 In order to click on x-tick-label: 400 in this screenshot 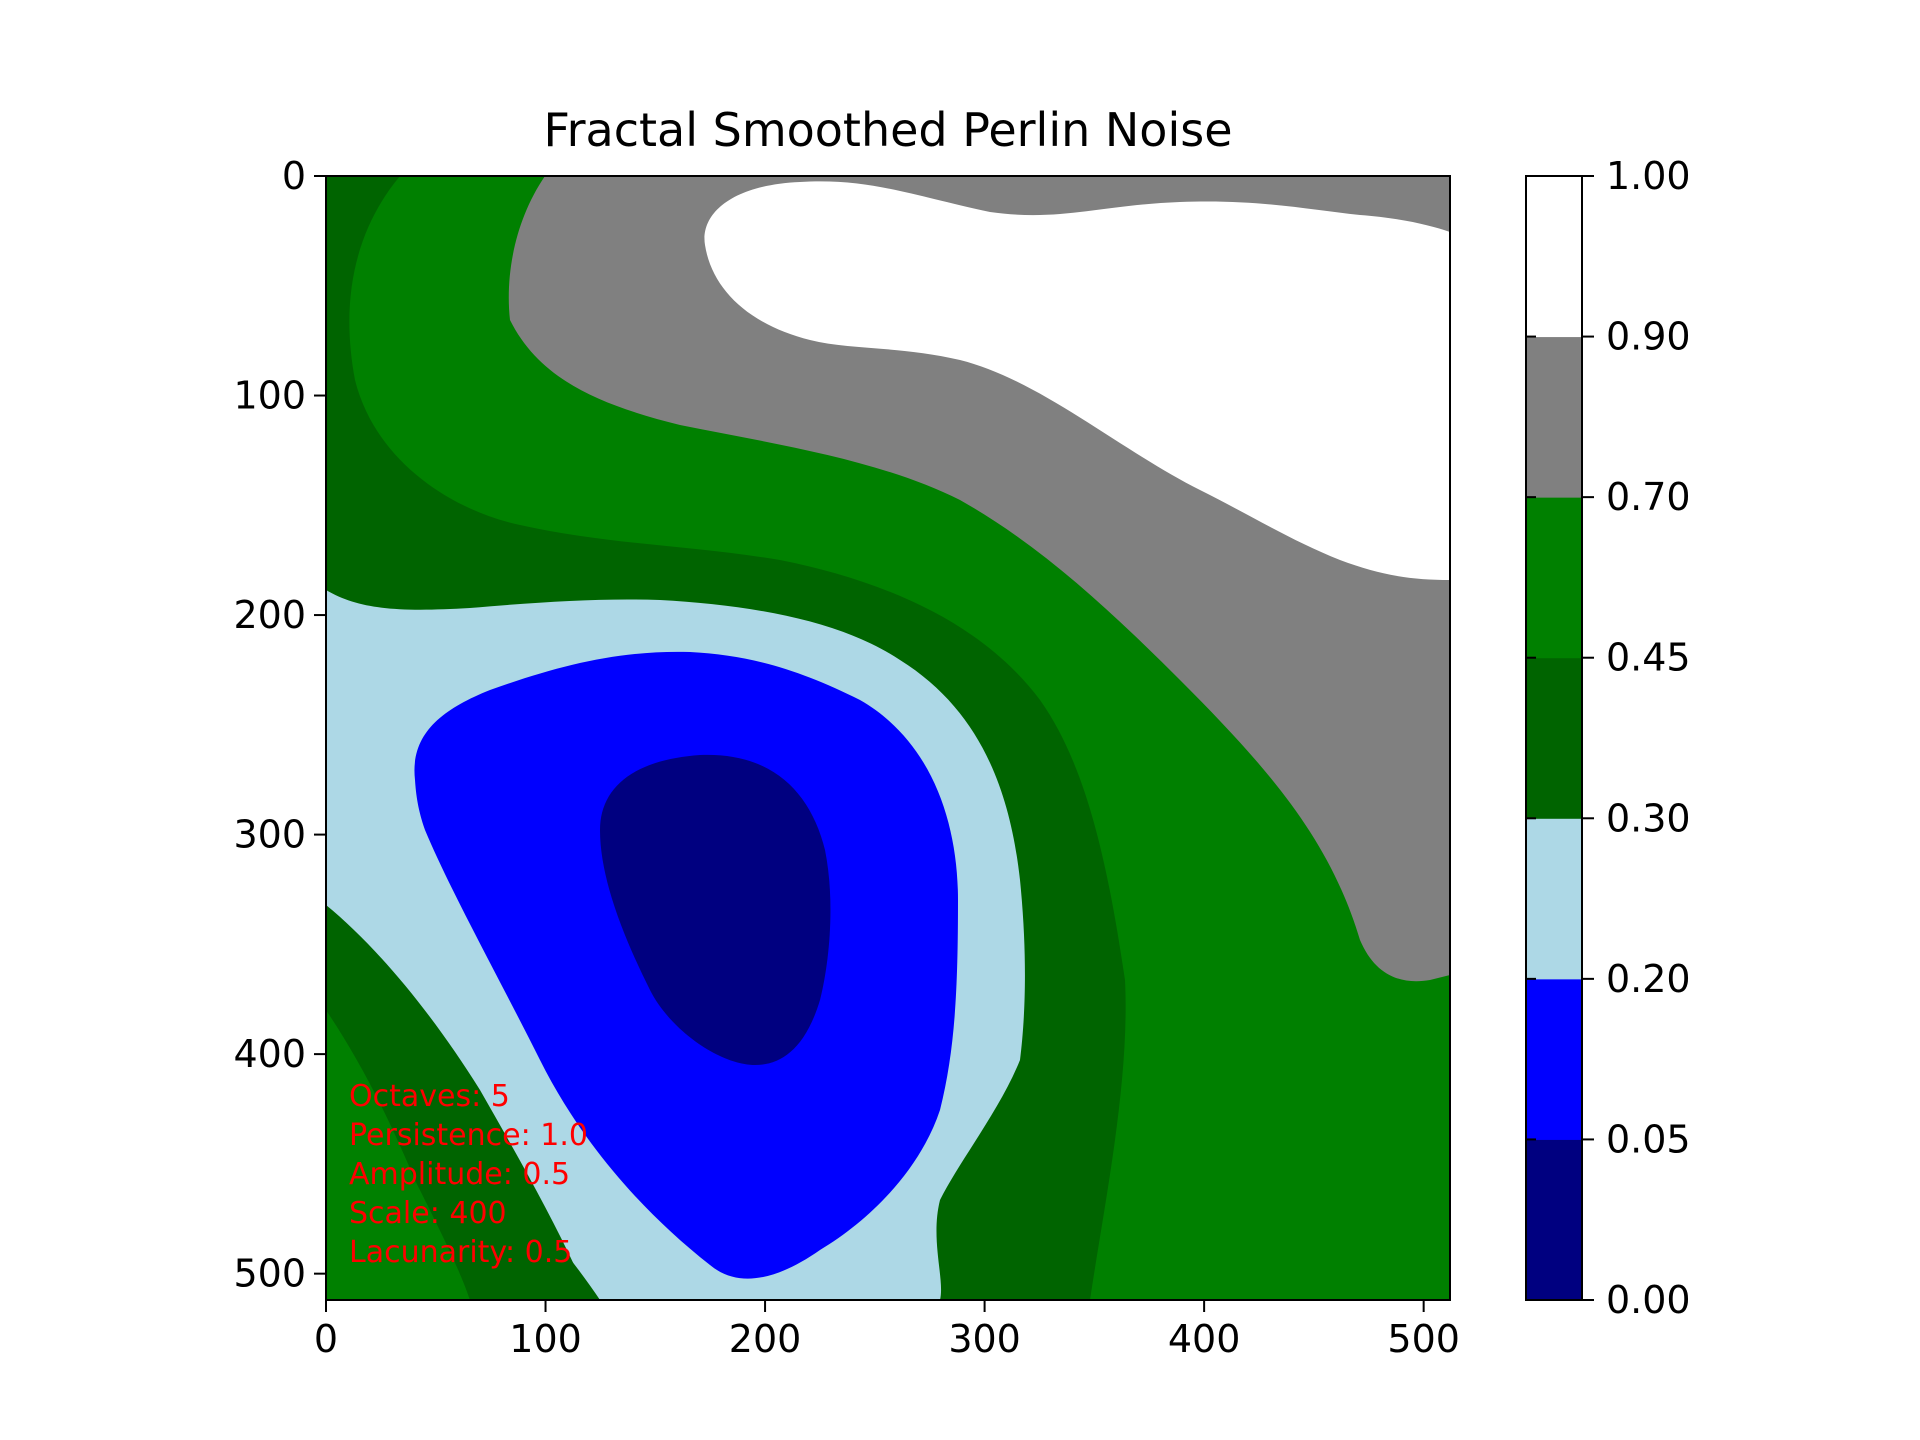, I will do `click(1204, 1339)`.